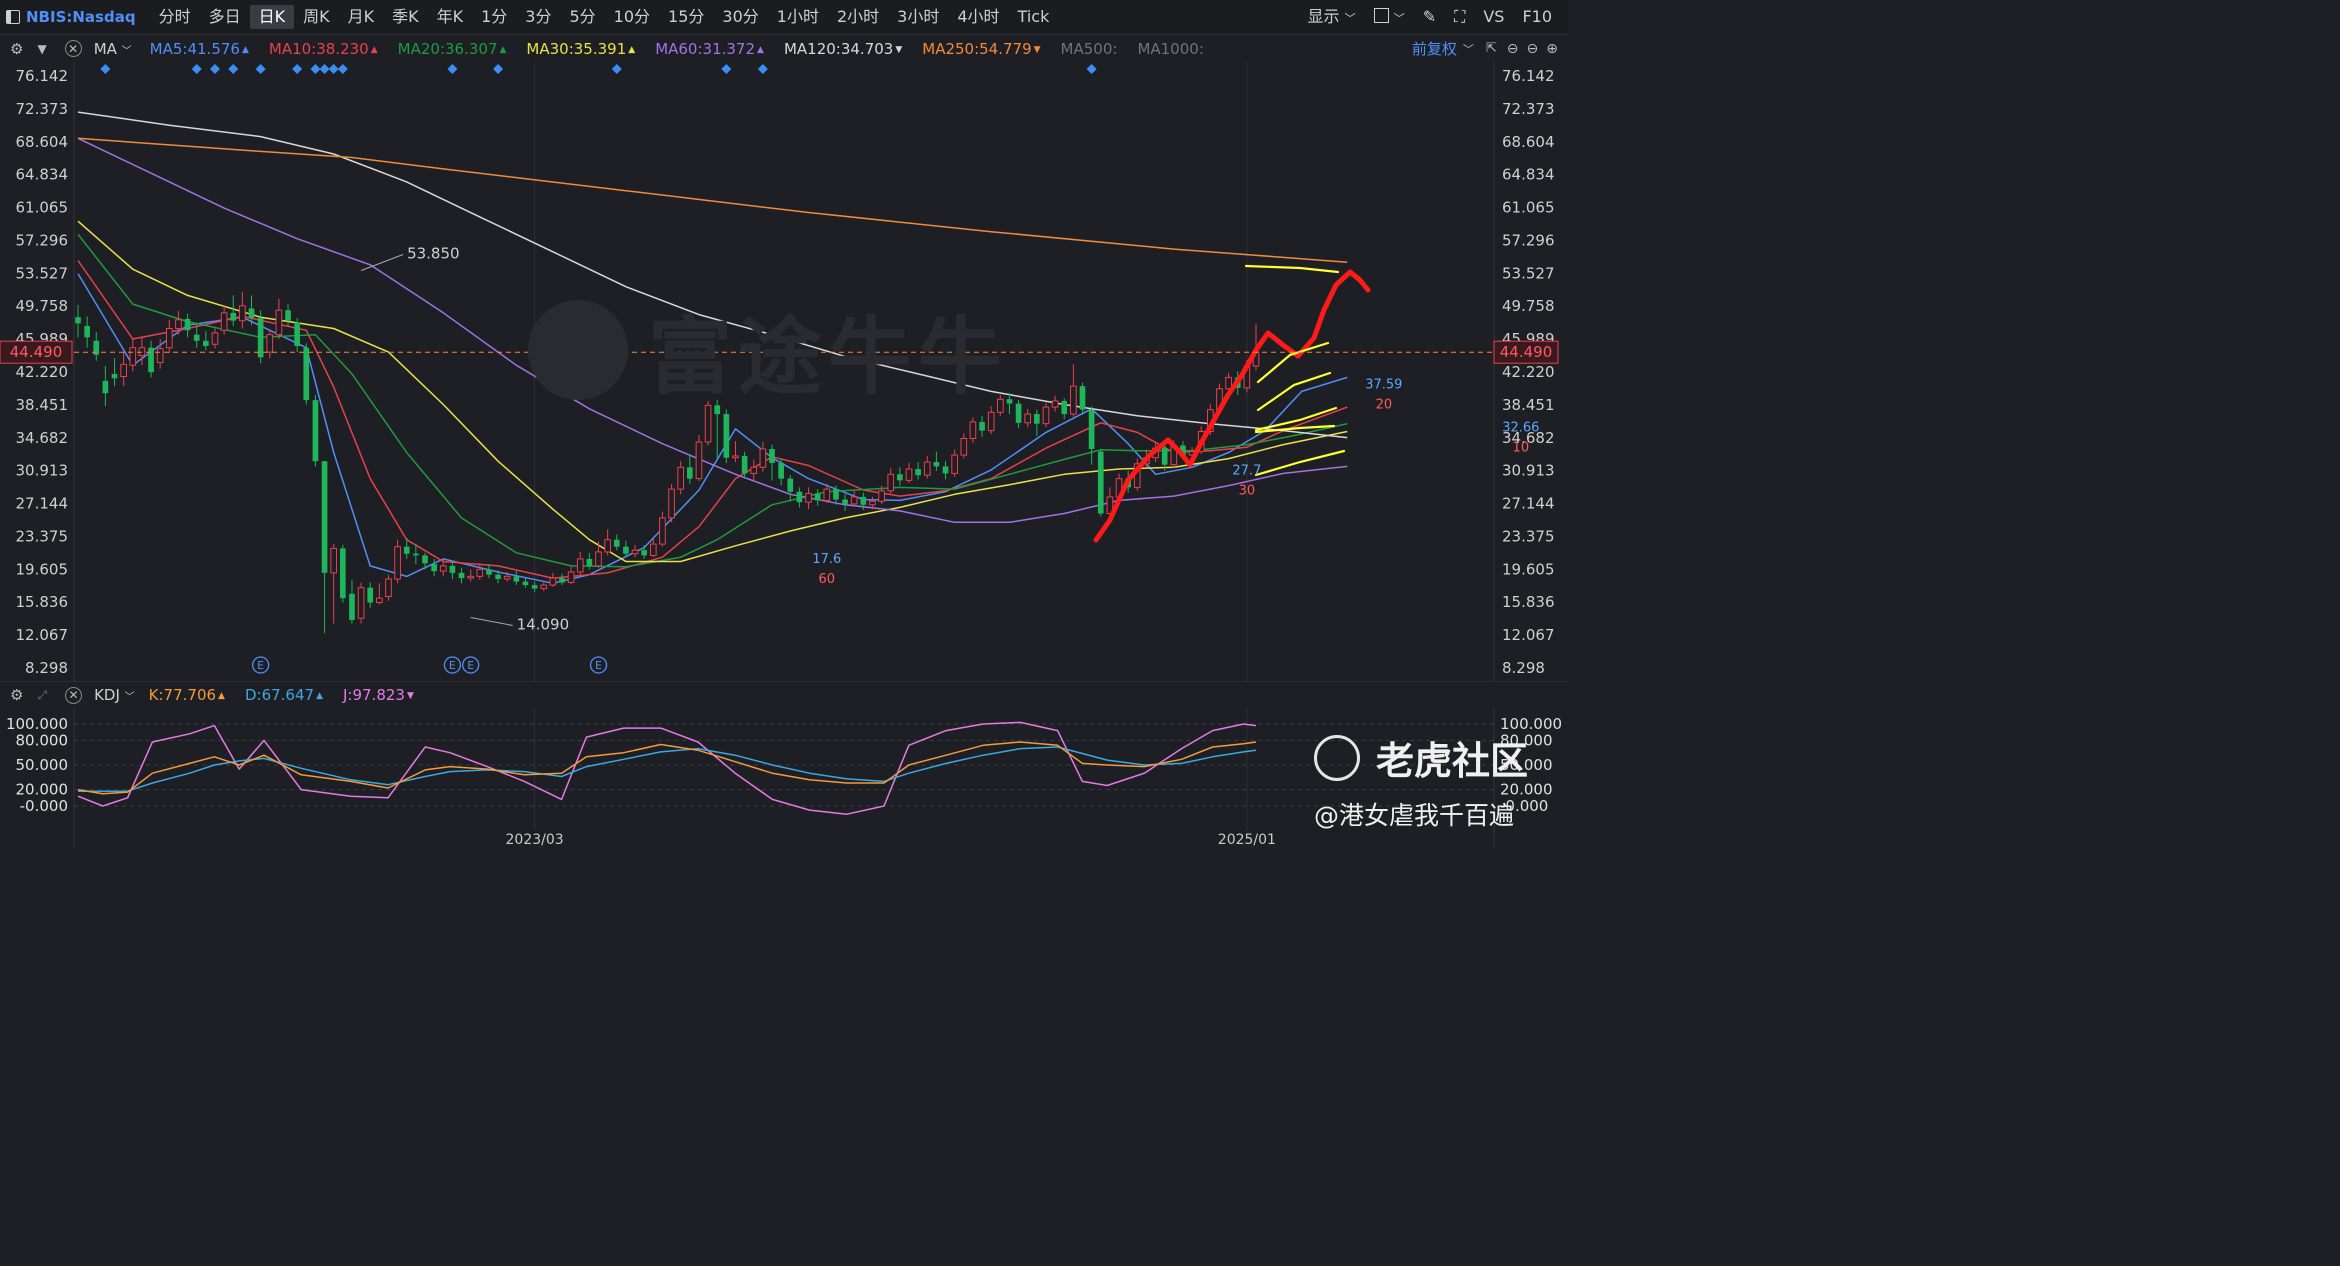  I want to click on kdj-label: KDJ ﹀, so click(114, 695).